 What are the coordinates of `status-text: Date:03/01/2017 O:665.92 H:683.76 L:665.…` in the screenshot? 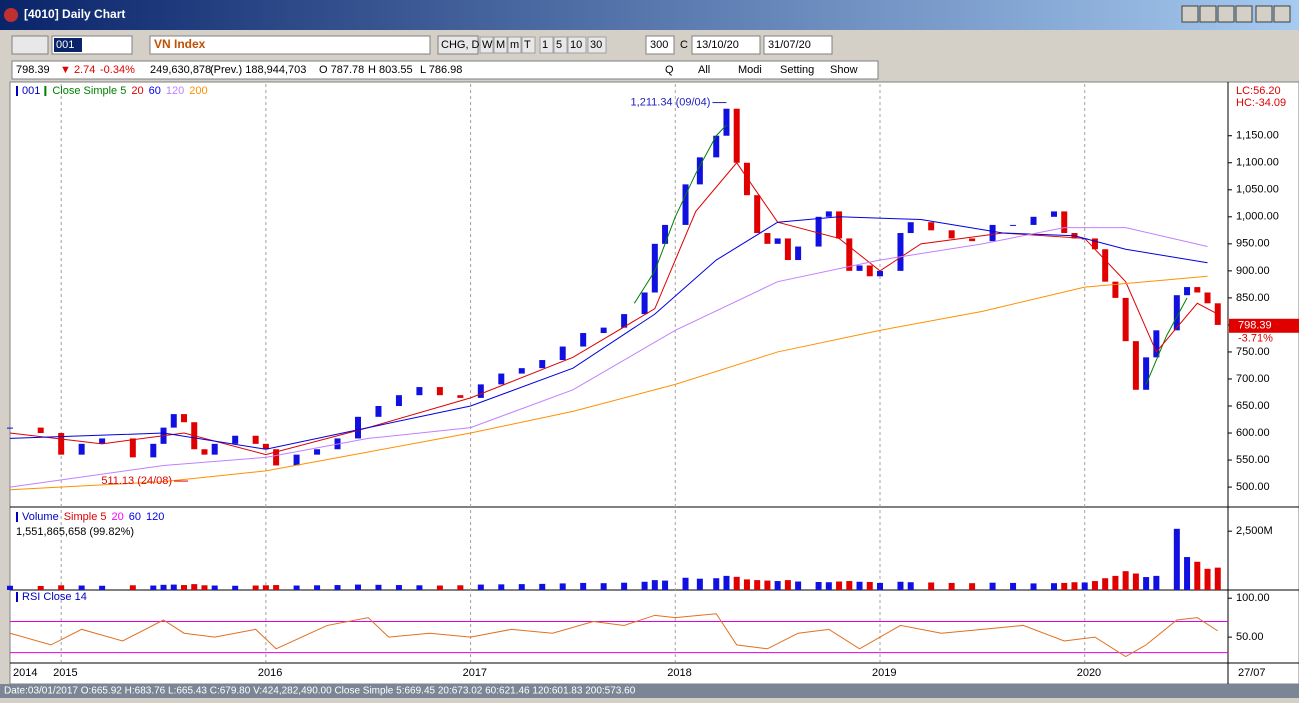 It's located at (320, 691).